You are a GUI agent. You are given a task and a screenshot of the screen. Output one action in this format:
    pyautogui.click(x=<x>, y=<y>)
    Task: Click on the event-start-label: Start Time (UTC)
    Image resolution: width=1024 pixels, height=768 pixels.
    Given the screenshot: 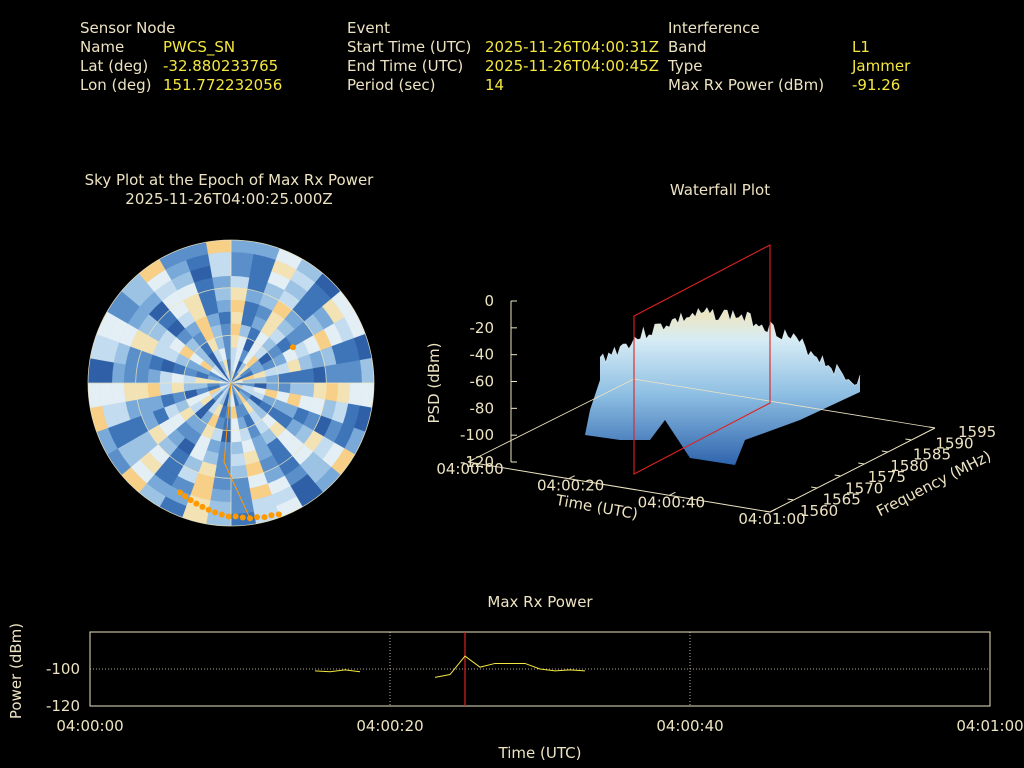 What is the action you would take?
    pyautogui.click(x=409, y=47)
    